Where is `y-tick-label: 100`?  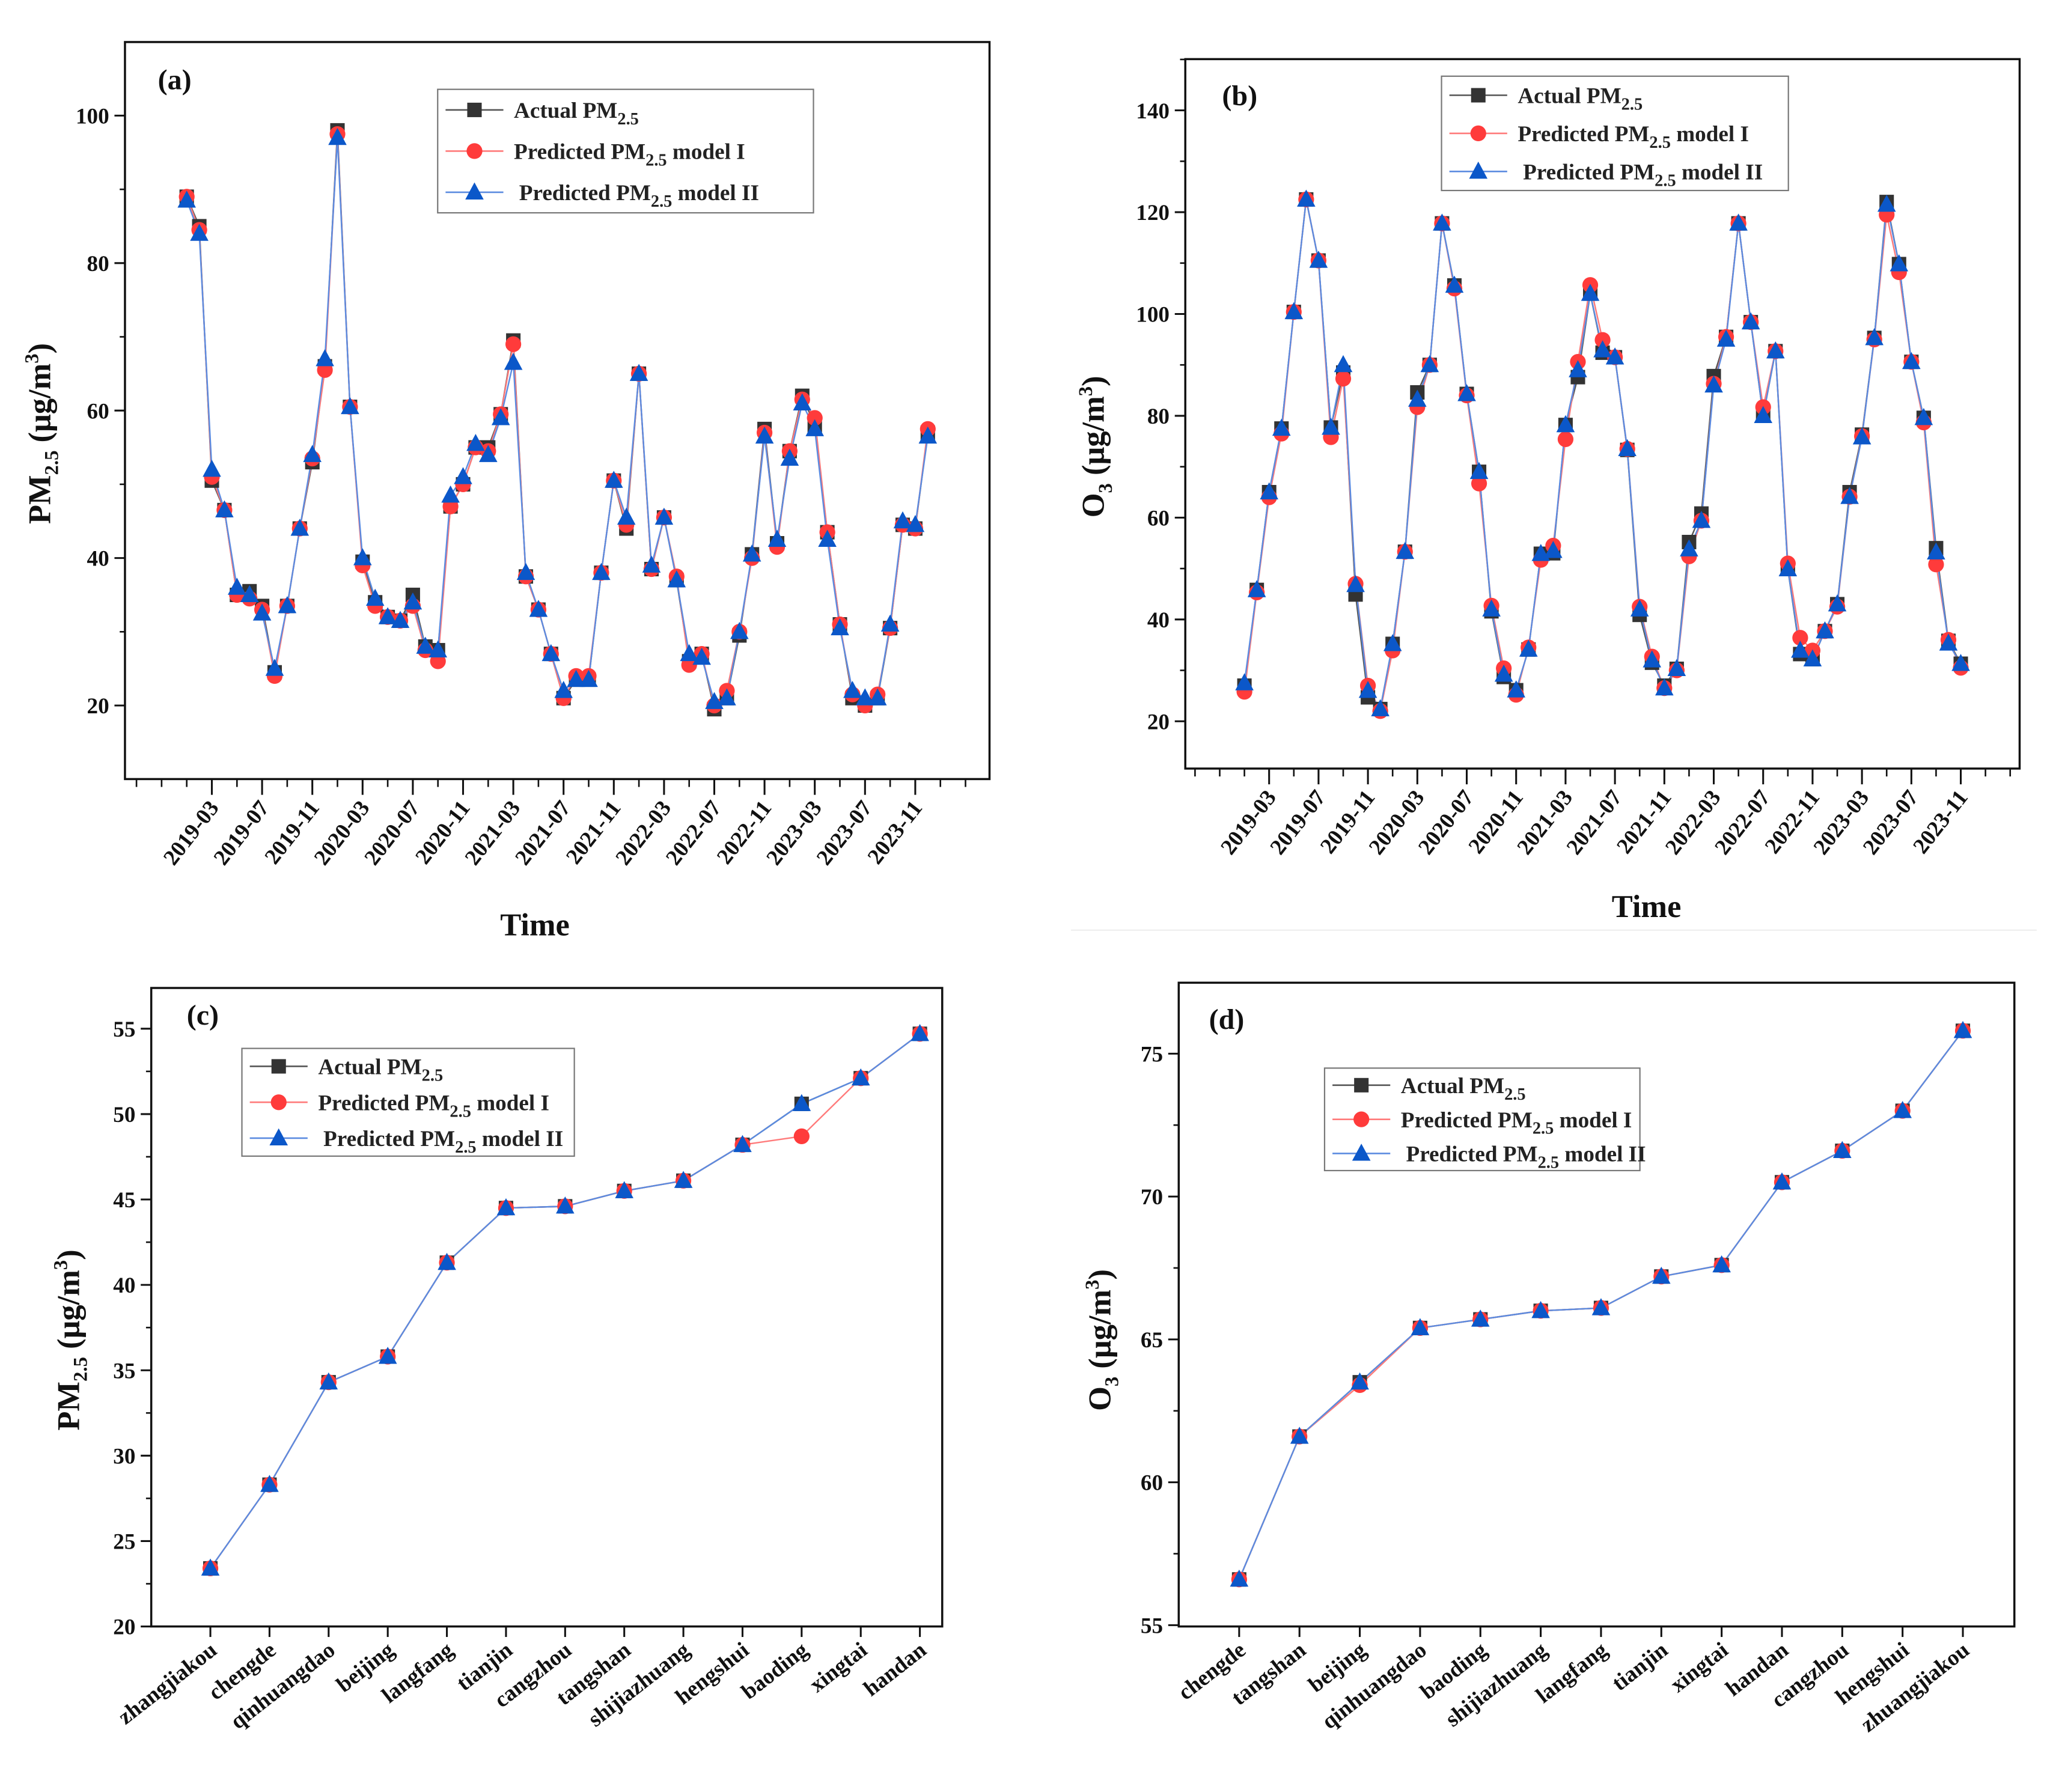 y-tick-label: 100 is located at coordinates (92, 117).